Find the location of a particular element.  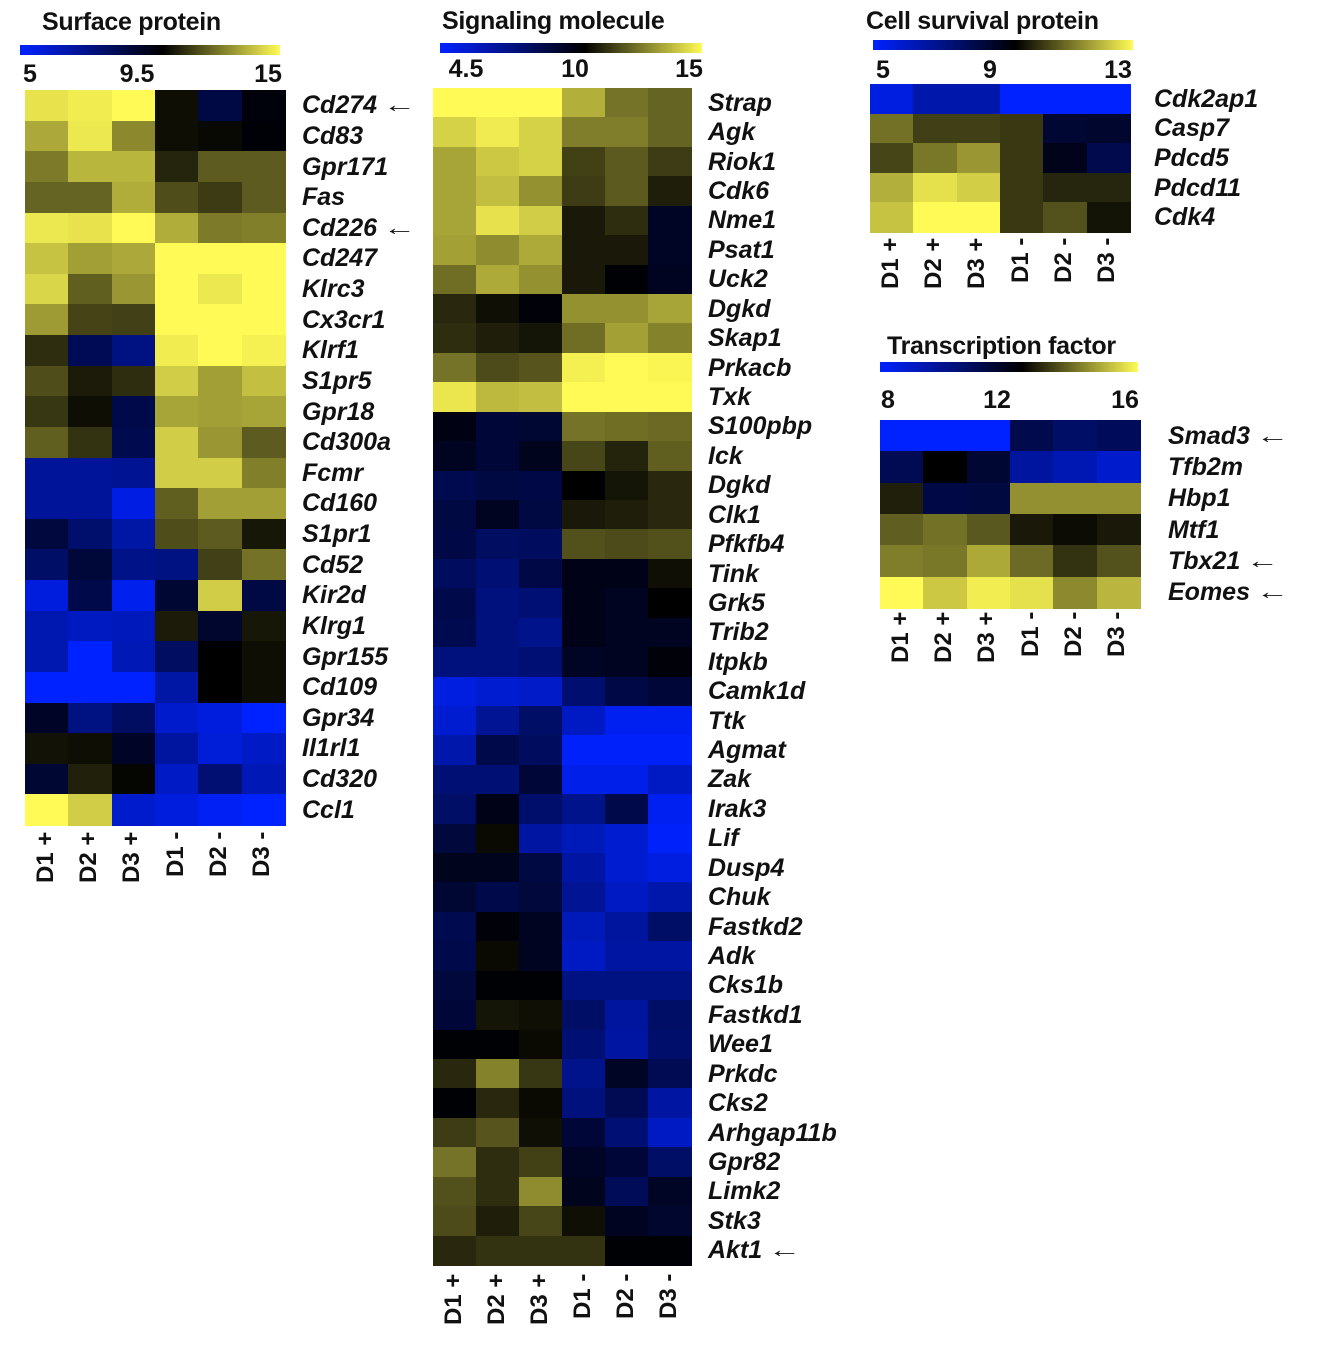

column-label-sample: D1 + is located at coordinates (45, 857).